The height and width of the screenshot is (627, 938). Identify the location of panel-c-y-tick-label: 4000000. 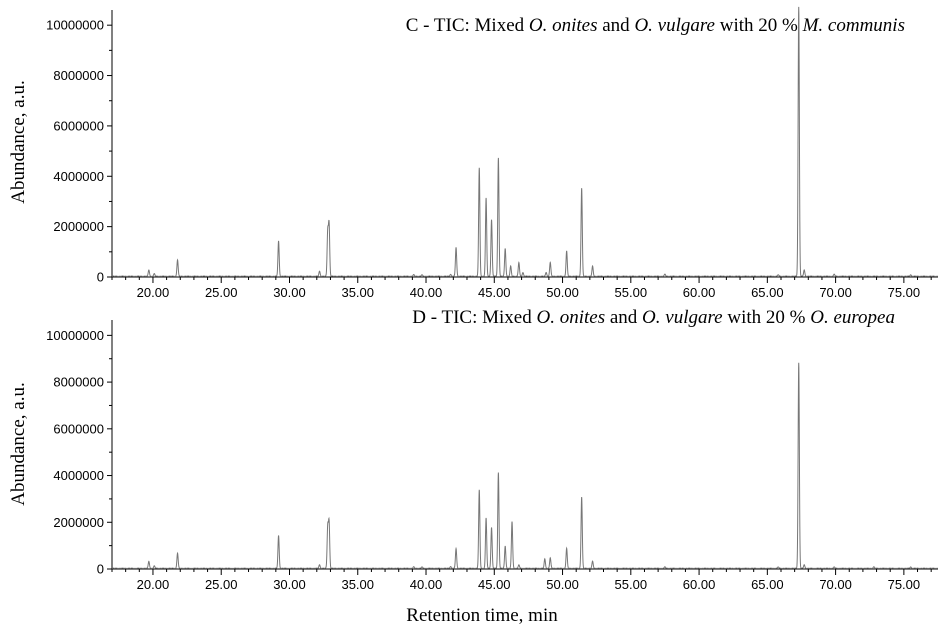
(78, 176).